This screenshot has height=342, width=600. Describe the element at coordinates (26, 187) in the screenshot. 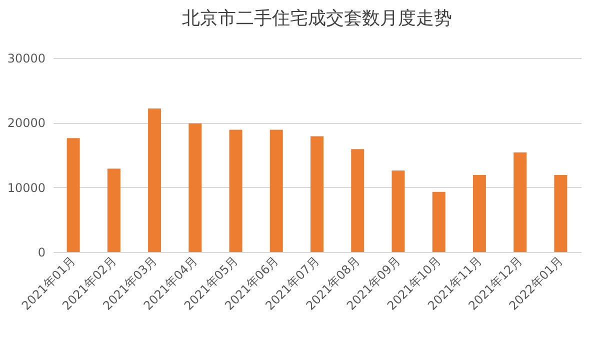

I see `y-tick-label: 10000` at that location.